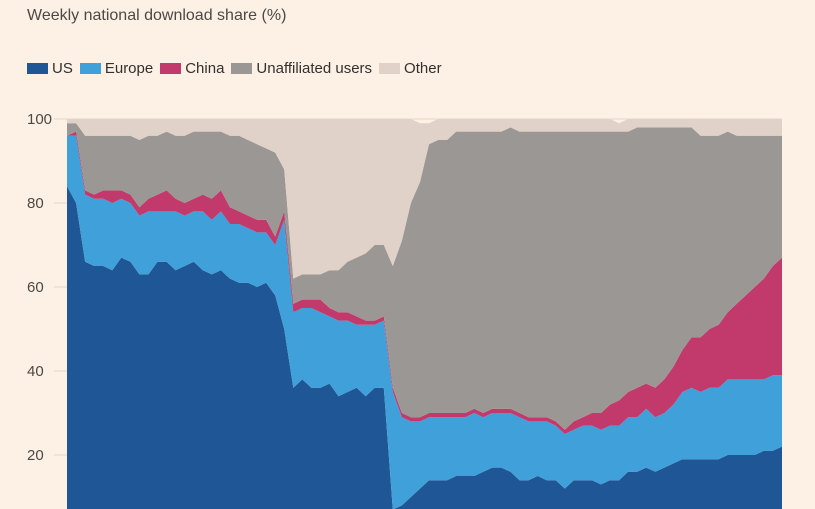 This screenshot has height=509, width=815. Describe the element at coordinates (157, 15) in the screenshot. I see `chart-title: Weekly national download share (%)` at that location.